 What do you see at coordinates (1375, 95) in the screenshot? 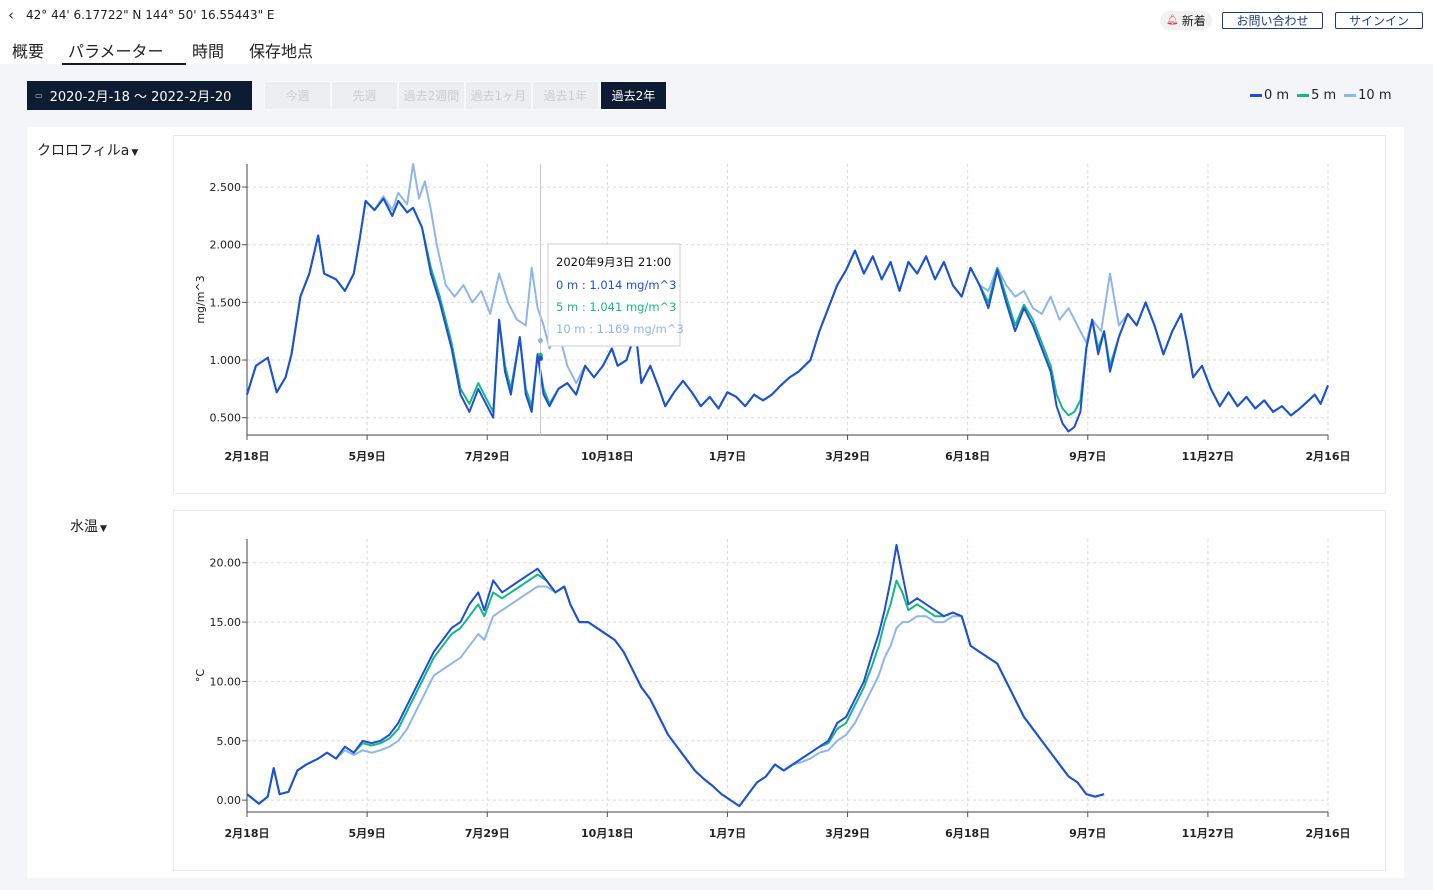
I see `legend-label: 10 m` at bounding box center [1375, 95].